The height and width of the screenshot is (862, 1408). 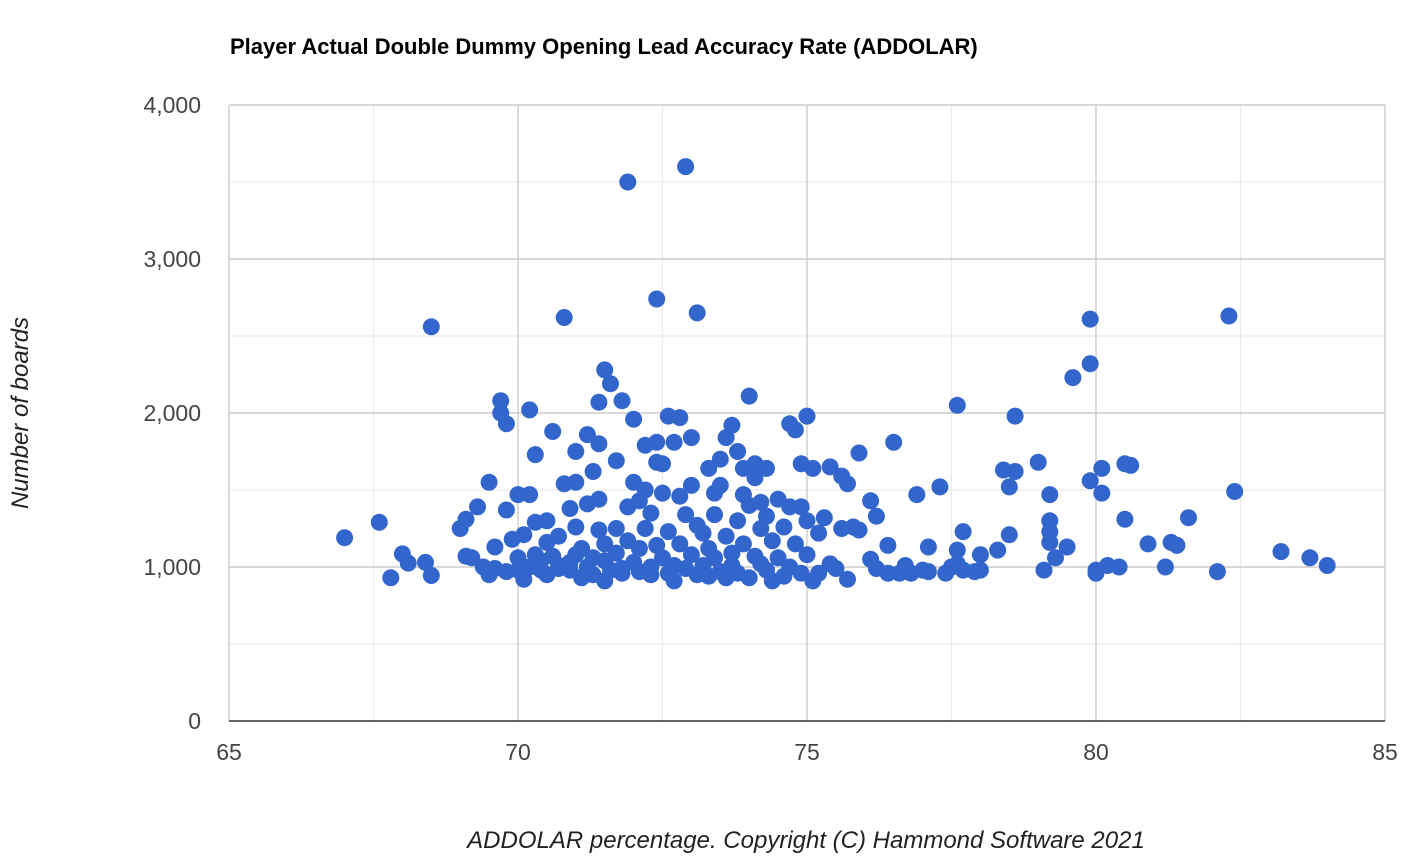 What do you see at coordinates (172, 105) in the screenshot?
I see `y-tick-label: 4,000` at bounding box center [172, 105].